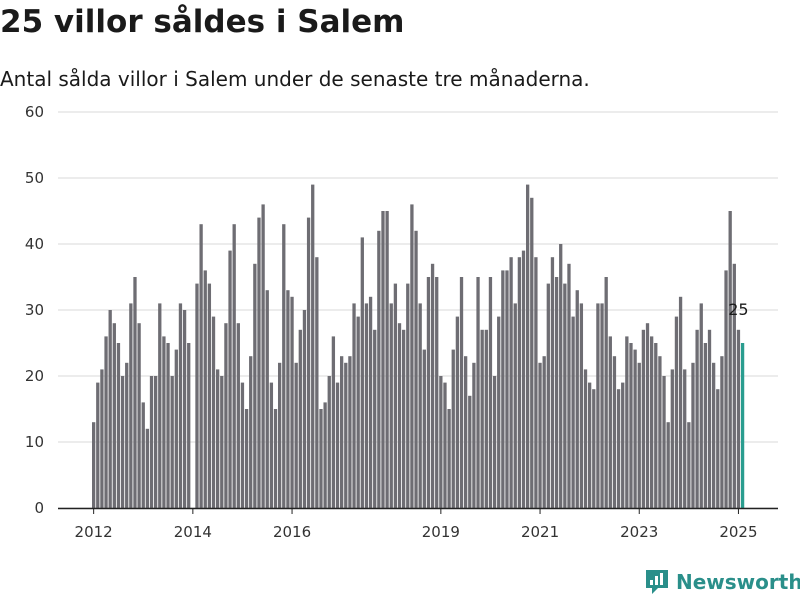 This screenshot has width=800, height=600. What do you see at coordinates (738, 532) in the screenshot?
I see `x-tick-label: 2025` at bounding box center [738, 532].